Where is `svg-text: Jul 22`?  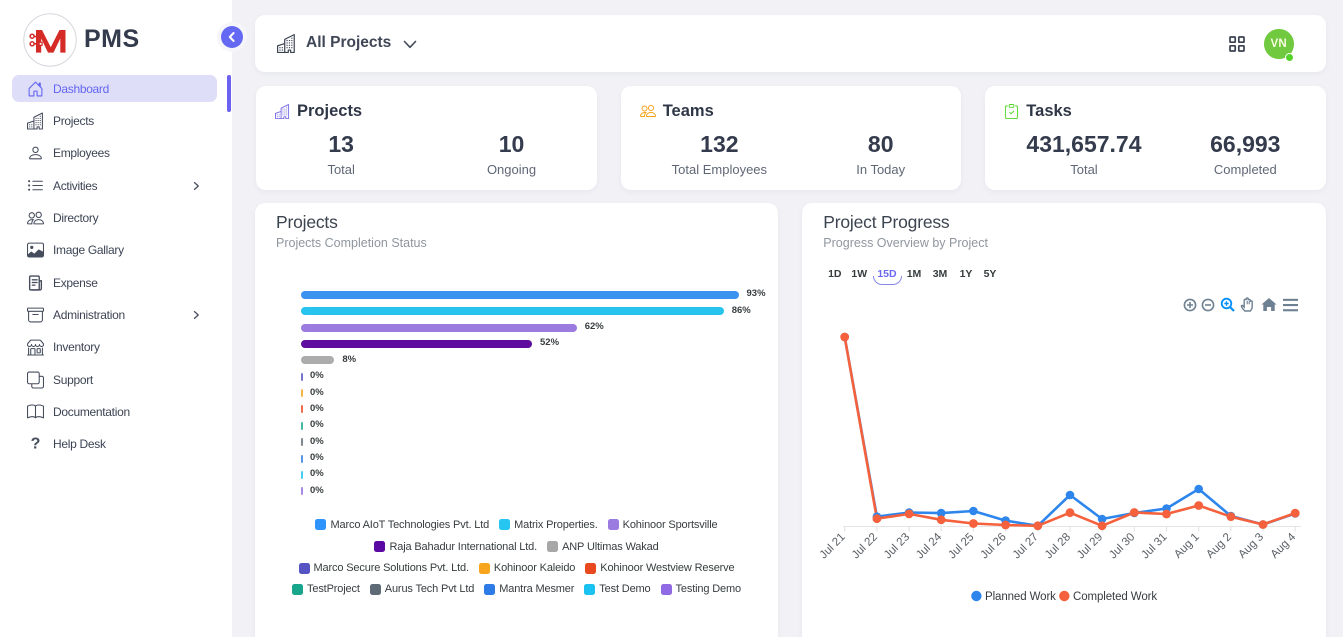 svg-text: Jul 22 is located at coordinates (865, 546).